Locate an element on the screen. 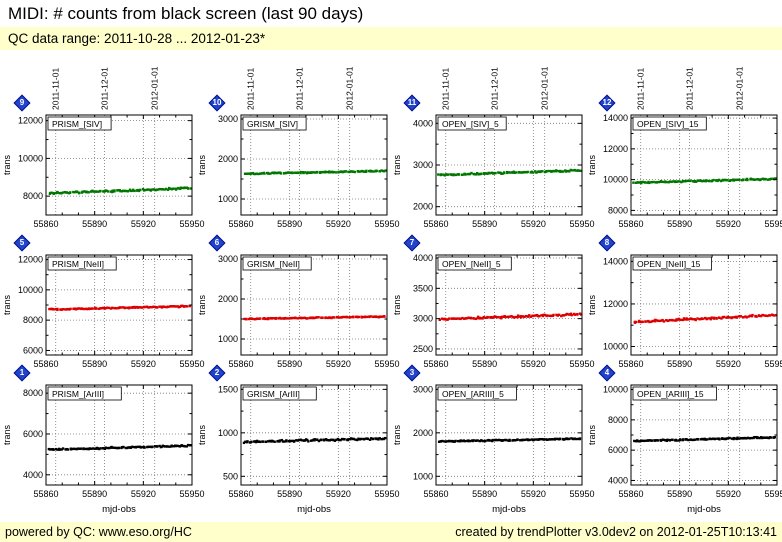 This screenshot has width=782, height=542. badge-number: 7 is located at coordinates (412, 242).